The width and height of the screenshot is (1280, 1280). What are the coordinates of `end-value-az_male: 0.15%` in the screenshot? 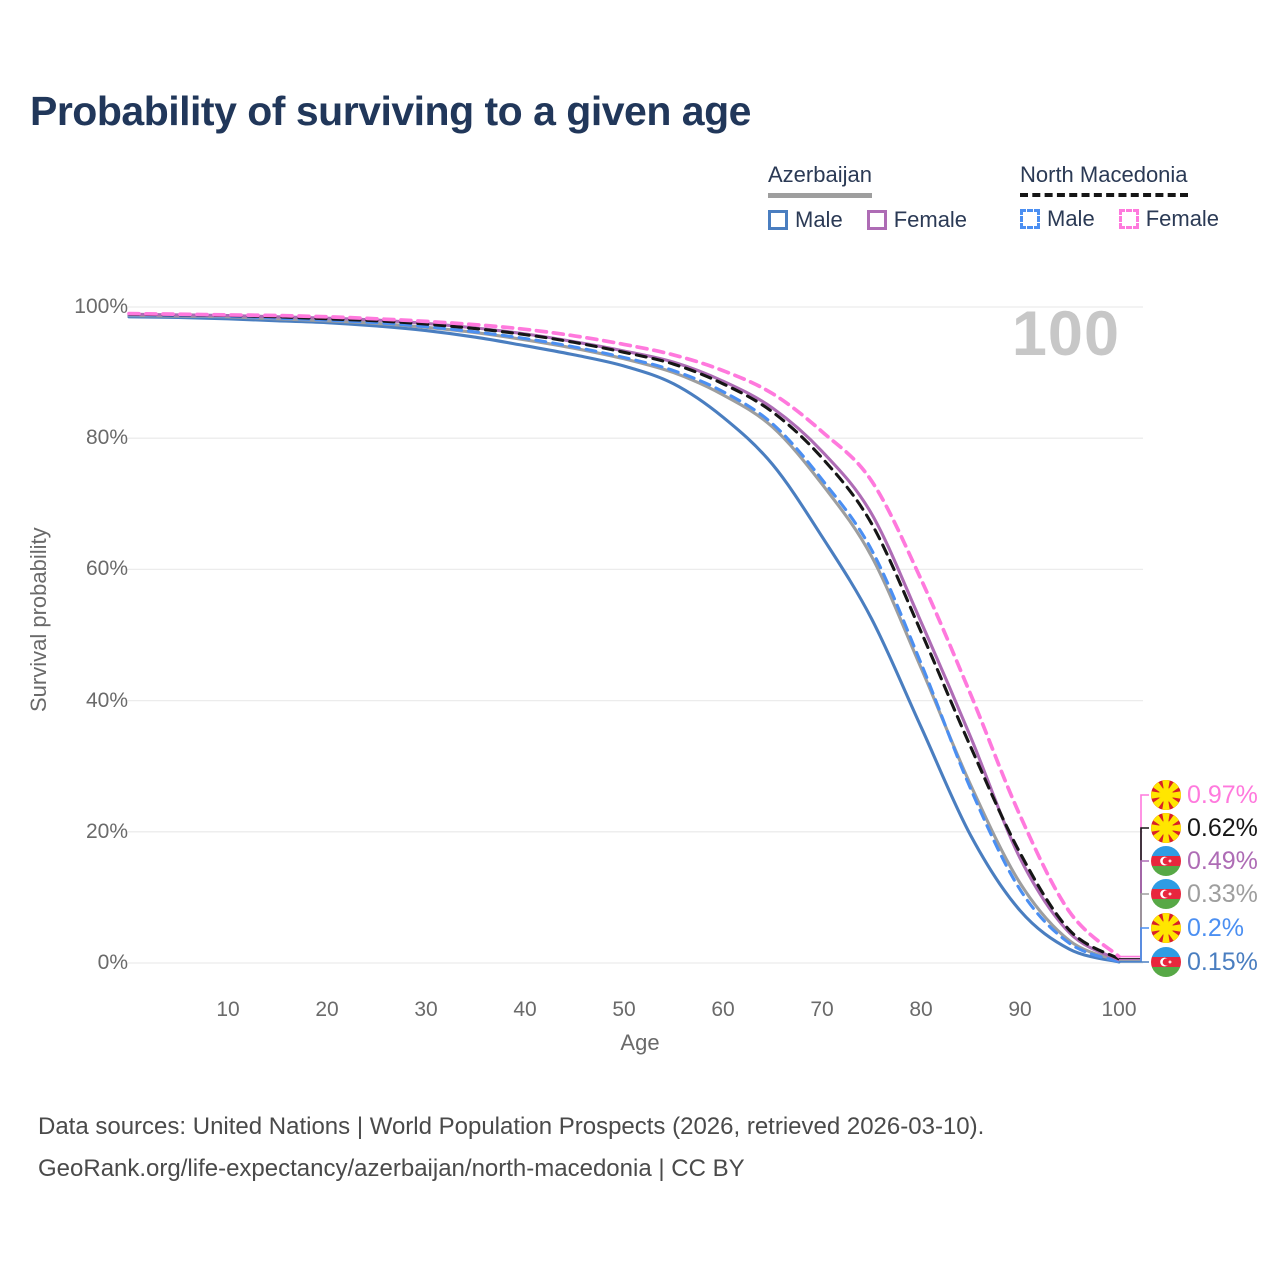 It's located at (1222, 961).